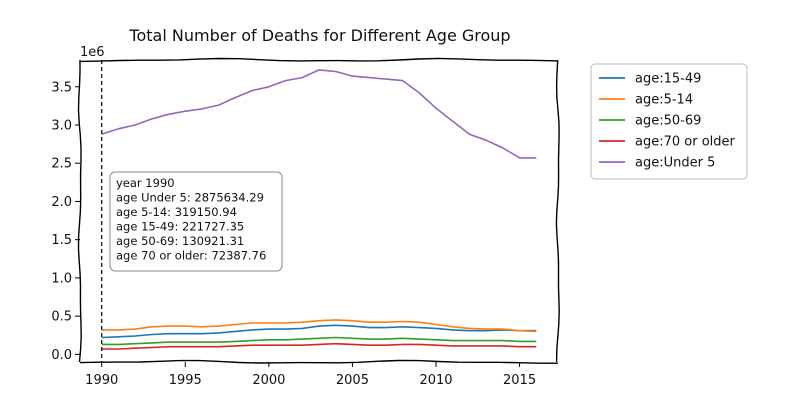 Image resolution: width=800 pixels, height=400 pixels. I want to click on x-axis-line, so click(318, 361).